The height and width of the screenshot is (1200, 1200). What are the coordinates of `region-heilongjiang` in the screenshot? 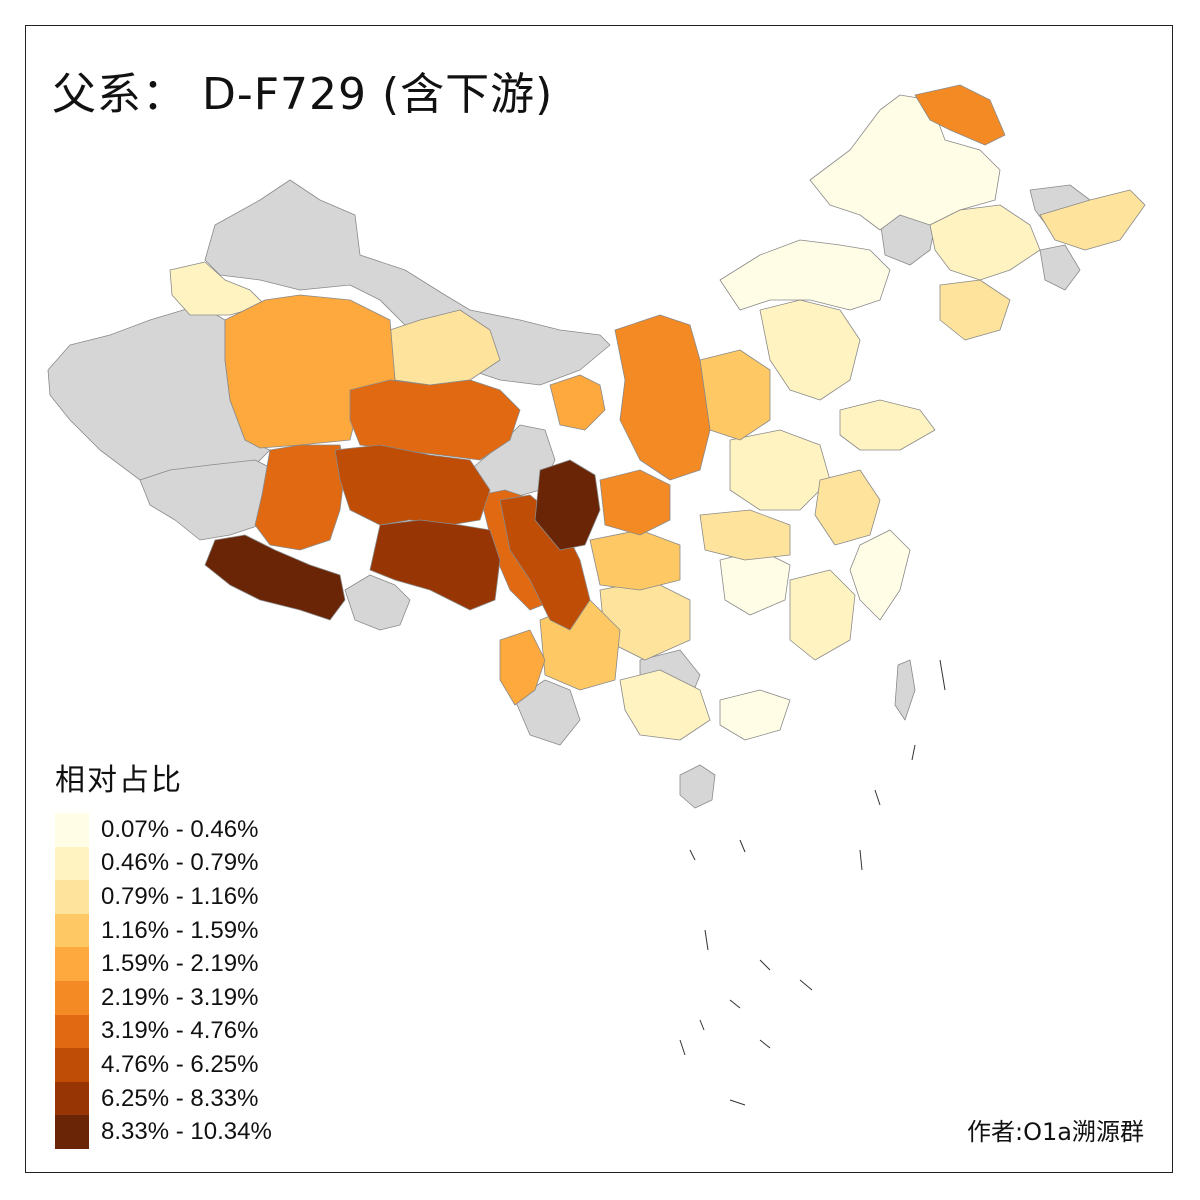 It's located at (905, 162).